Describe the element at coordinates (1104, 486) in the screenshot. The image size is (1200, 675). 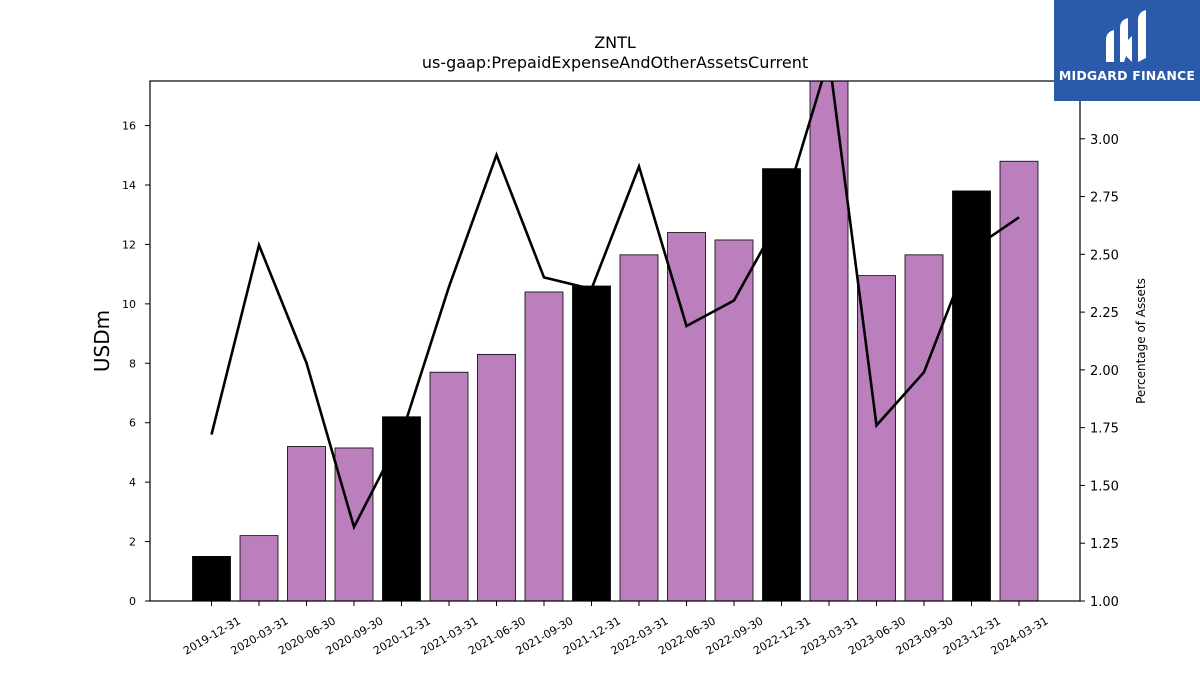
I see `y2-tick-label: 1.50` at that location.